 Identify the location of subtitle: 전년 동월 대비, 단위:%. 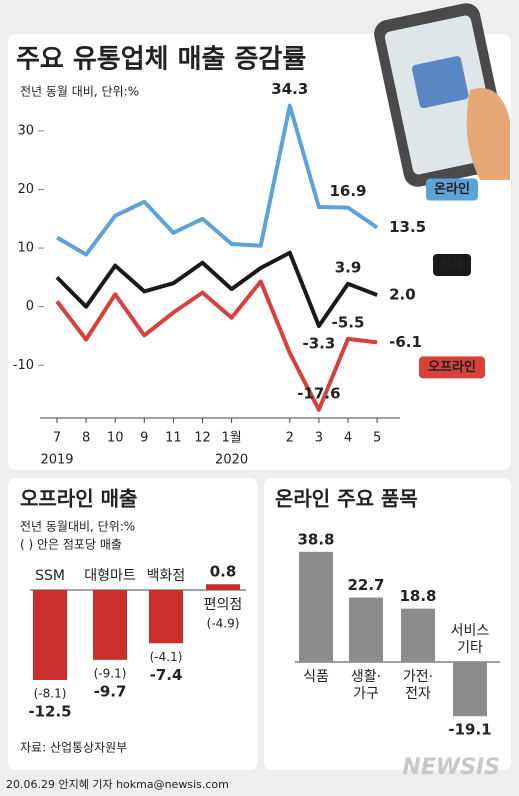
(79, 92).